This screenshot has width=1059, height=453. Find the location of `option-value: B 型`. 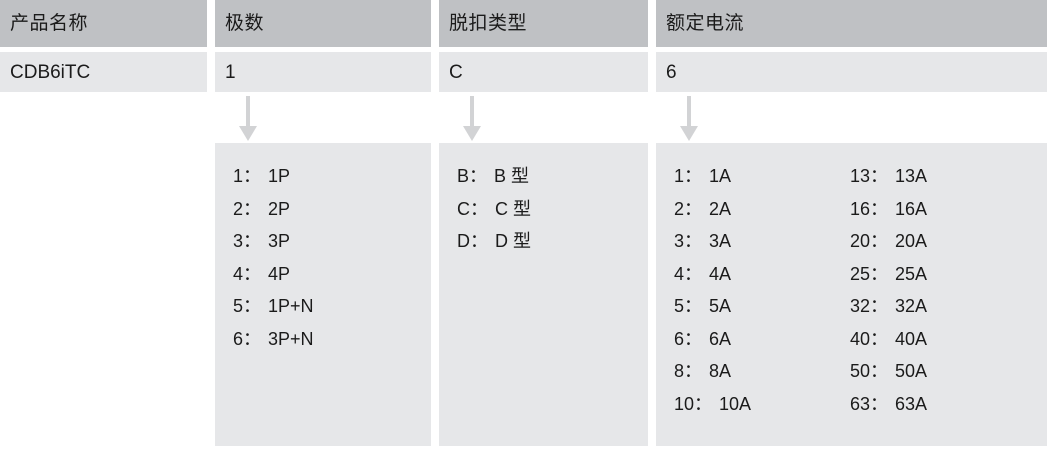

option-value: B 型 is located at coordinates (512, 176).